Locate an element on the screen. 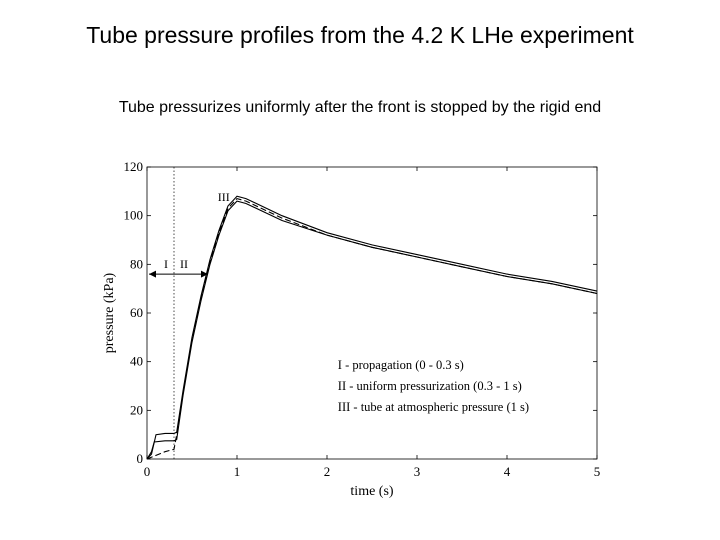  phase-label-III: III is located at coordinates (224, 197).